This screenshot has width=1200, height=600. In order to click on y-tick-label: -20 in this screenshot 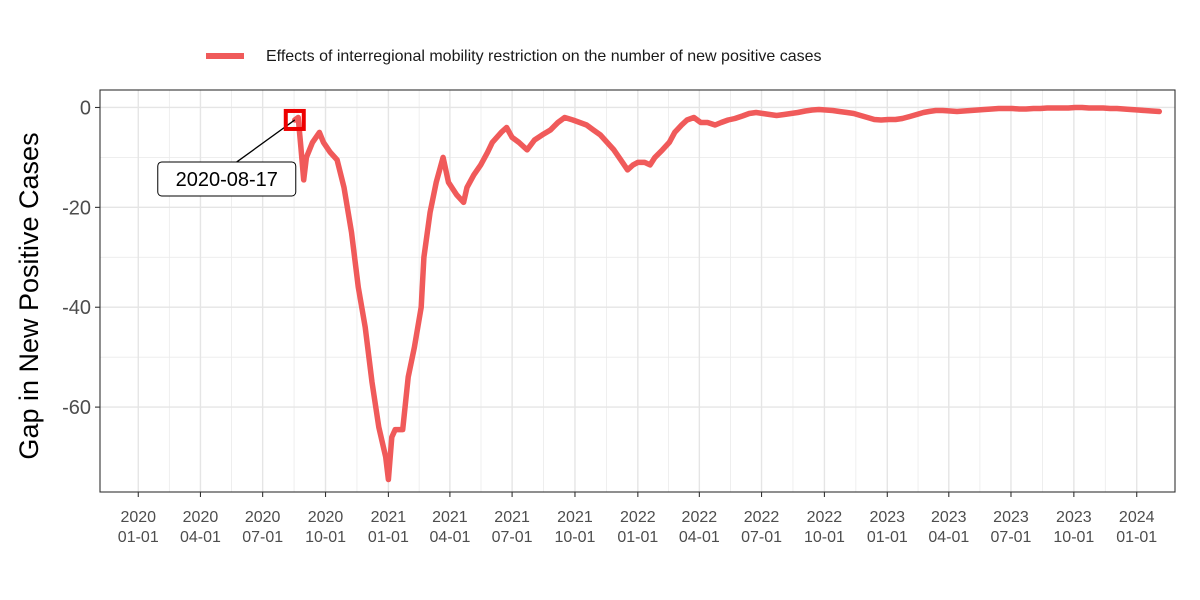, I will do `click(76, 208)`.